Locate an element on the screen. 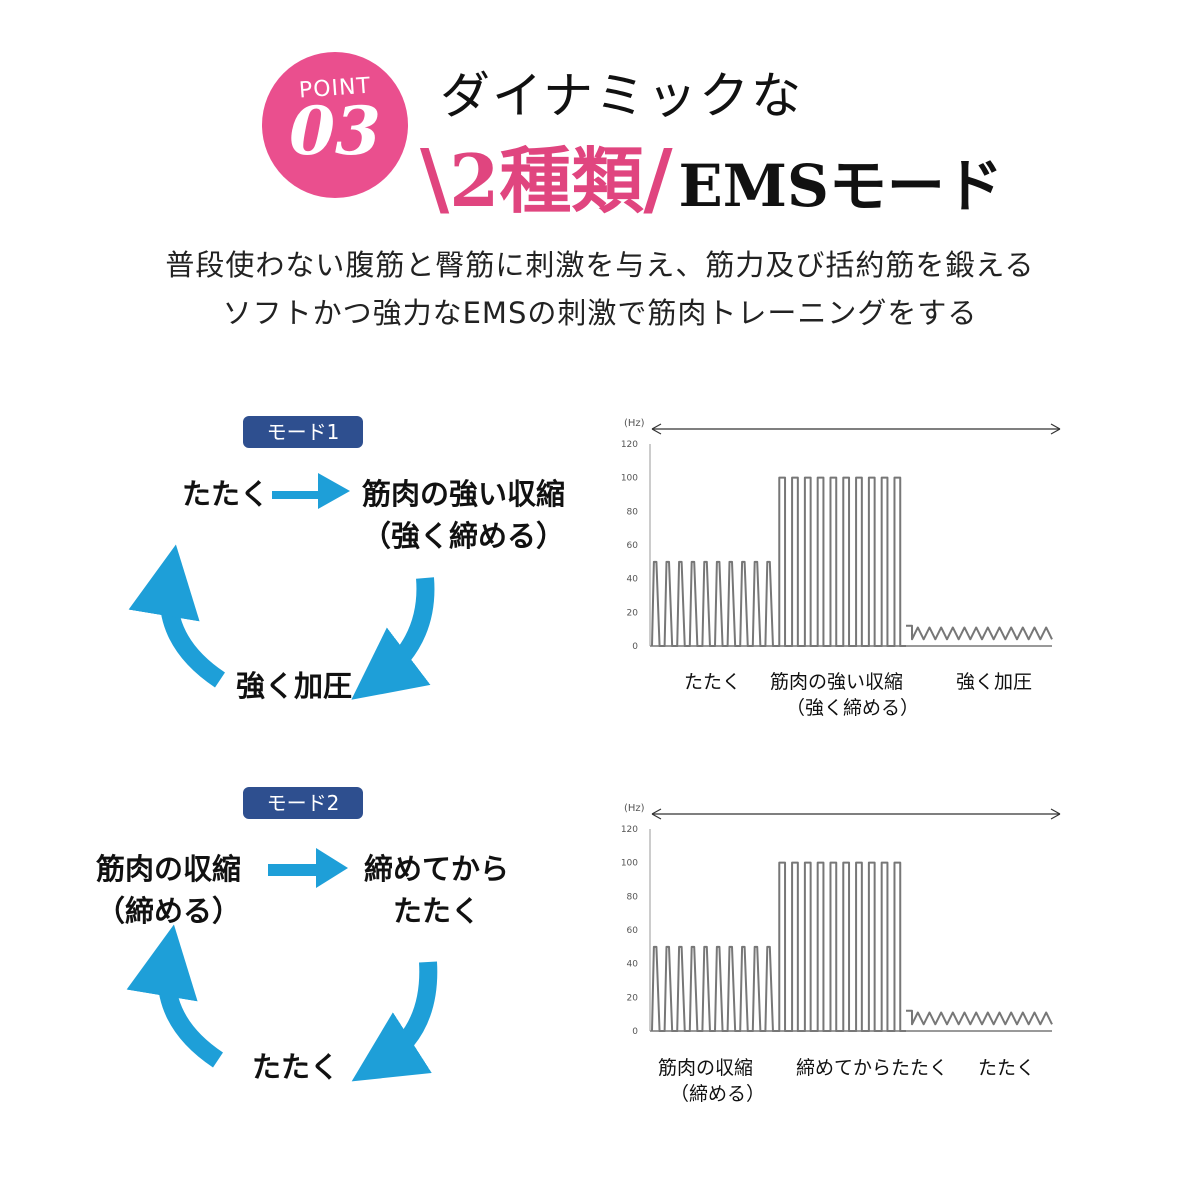  slash-right: / is located at coordinates (658, 178).